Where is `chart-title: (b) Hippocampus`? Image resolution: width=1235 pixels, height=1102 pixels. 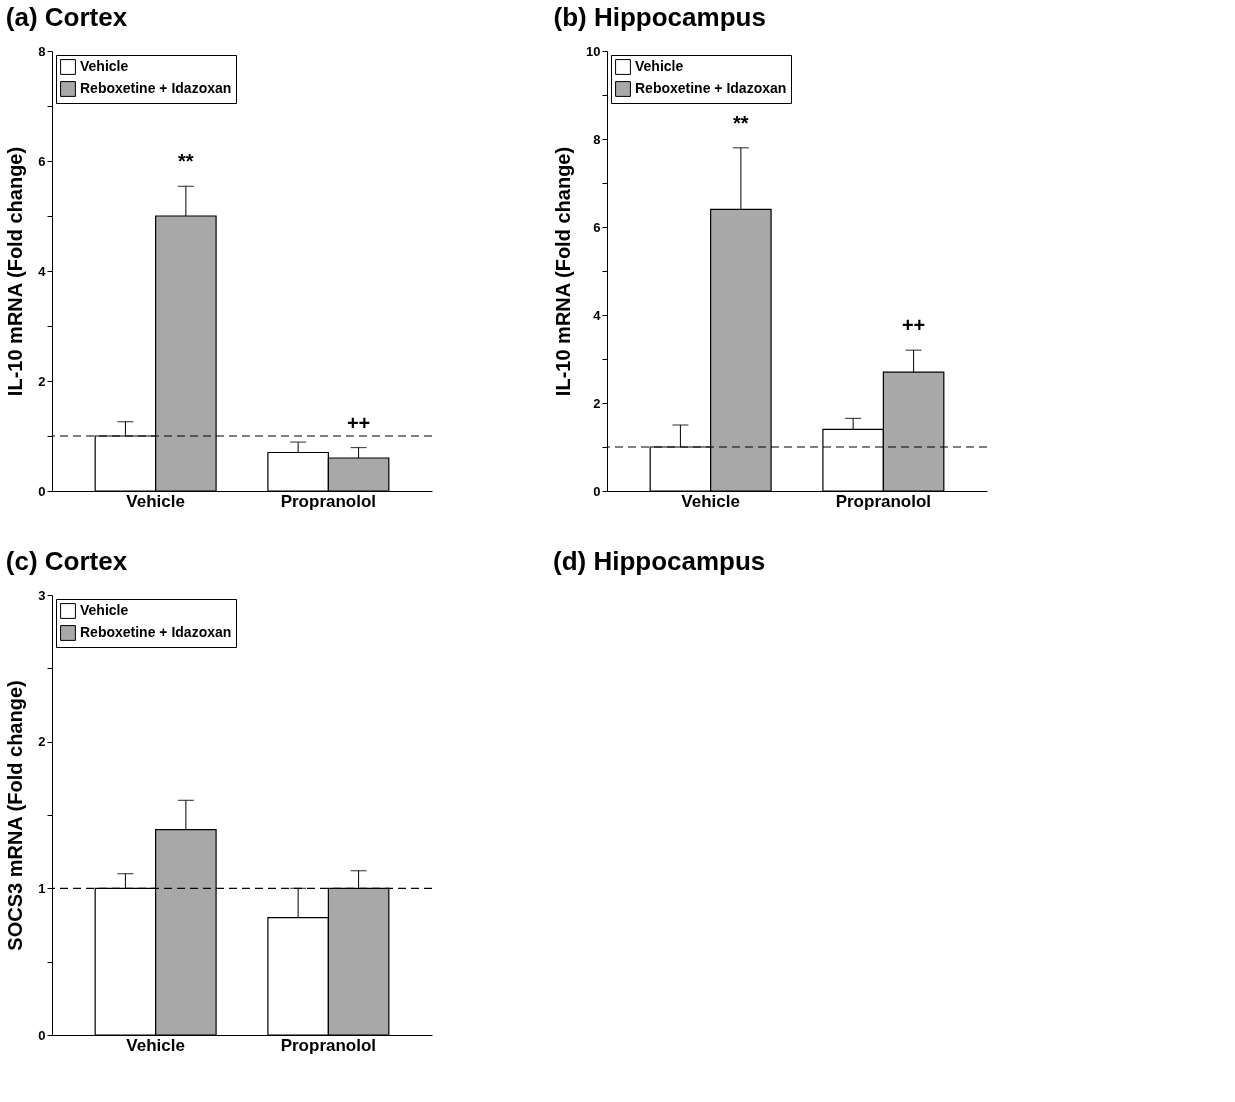 chart-title: (b) Hippocampus is located at coordinates (659, 17).